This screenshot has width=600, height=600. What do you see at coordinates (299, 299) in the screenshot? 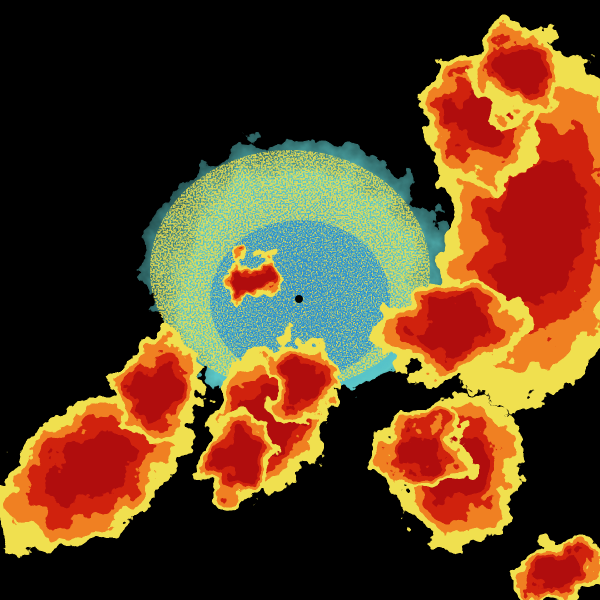
I see `radar-site-dot` at bounding box center [299, 299].